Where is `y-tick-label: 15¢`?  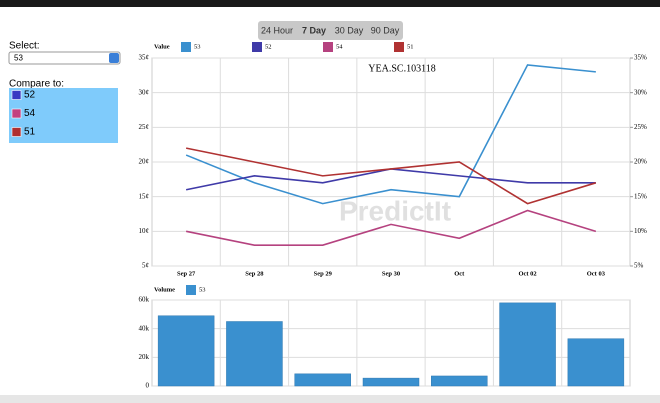 y-tick-label: 15¢ is located at coordinates (144, 196).